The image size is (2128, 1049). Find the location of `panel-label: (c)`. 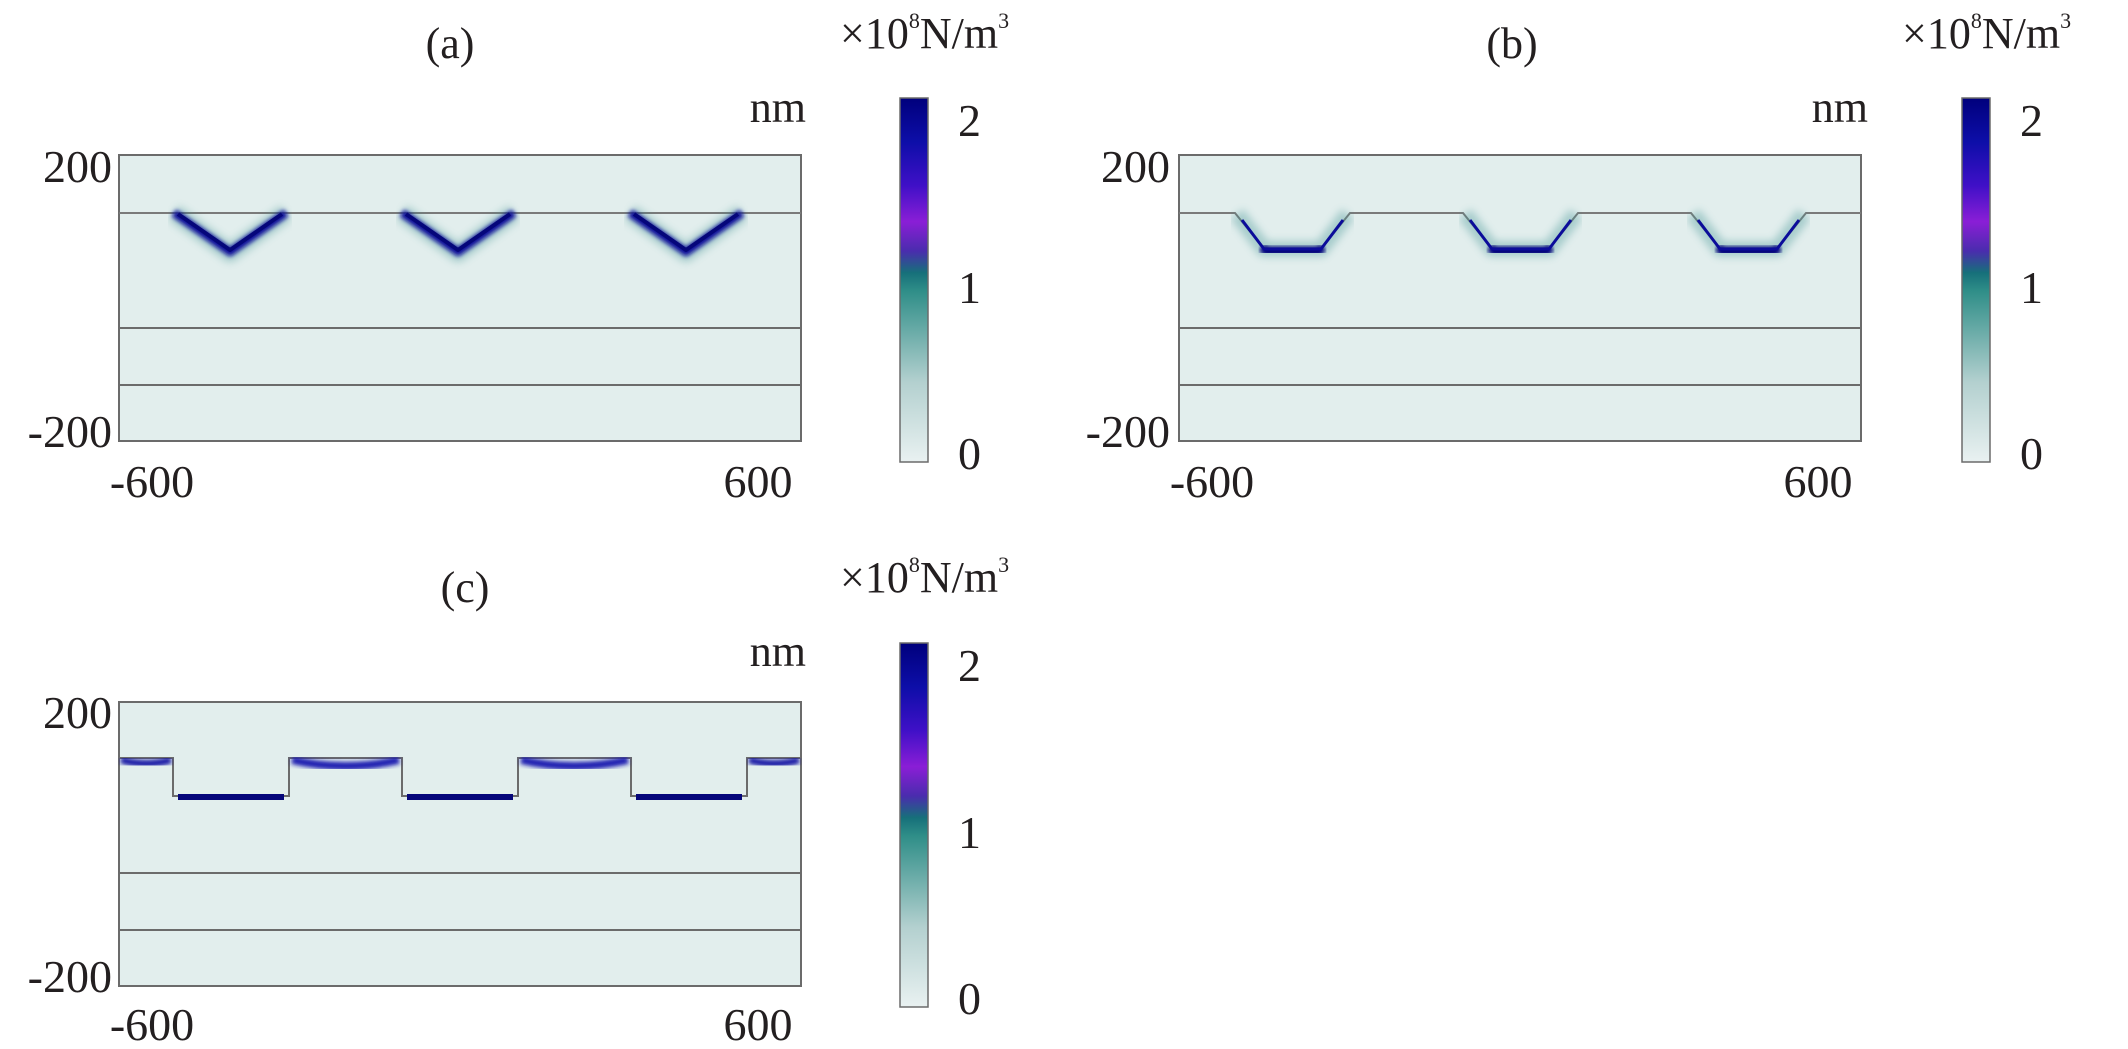

panel-label: (c) is located at coordinates (465, 587).